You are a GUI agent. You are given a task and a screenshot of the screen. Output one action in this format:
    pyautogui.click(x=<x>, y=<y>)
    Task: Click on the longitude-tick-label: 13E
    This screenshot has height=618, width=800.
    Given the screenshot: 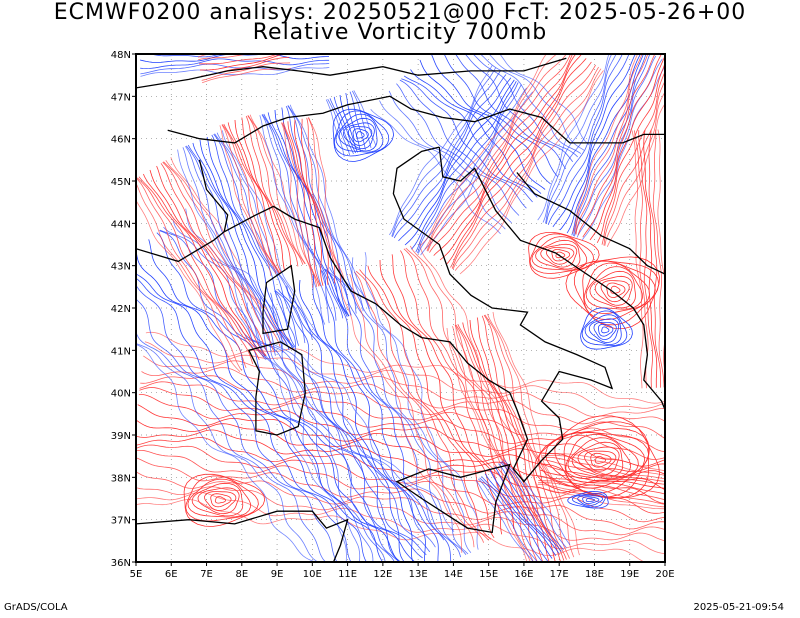 What is the action you would take?
    pyautogui.click(x=418, y=574)
    